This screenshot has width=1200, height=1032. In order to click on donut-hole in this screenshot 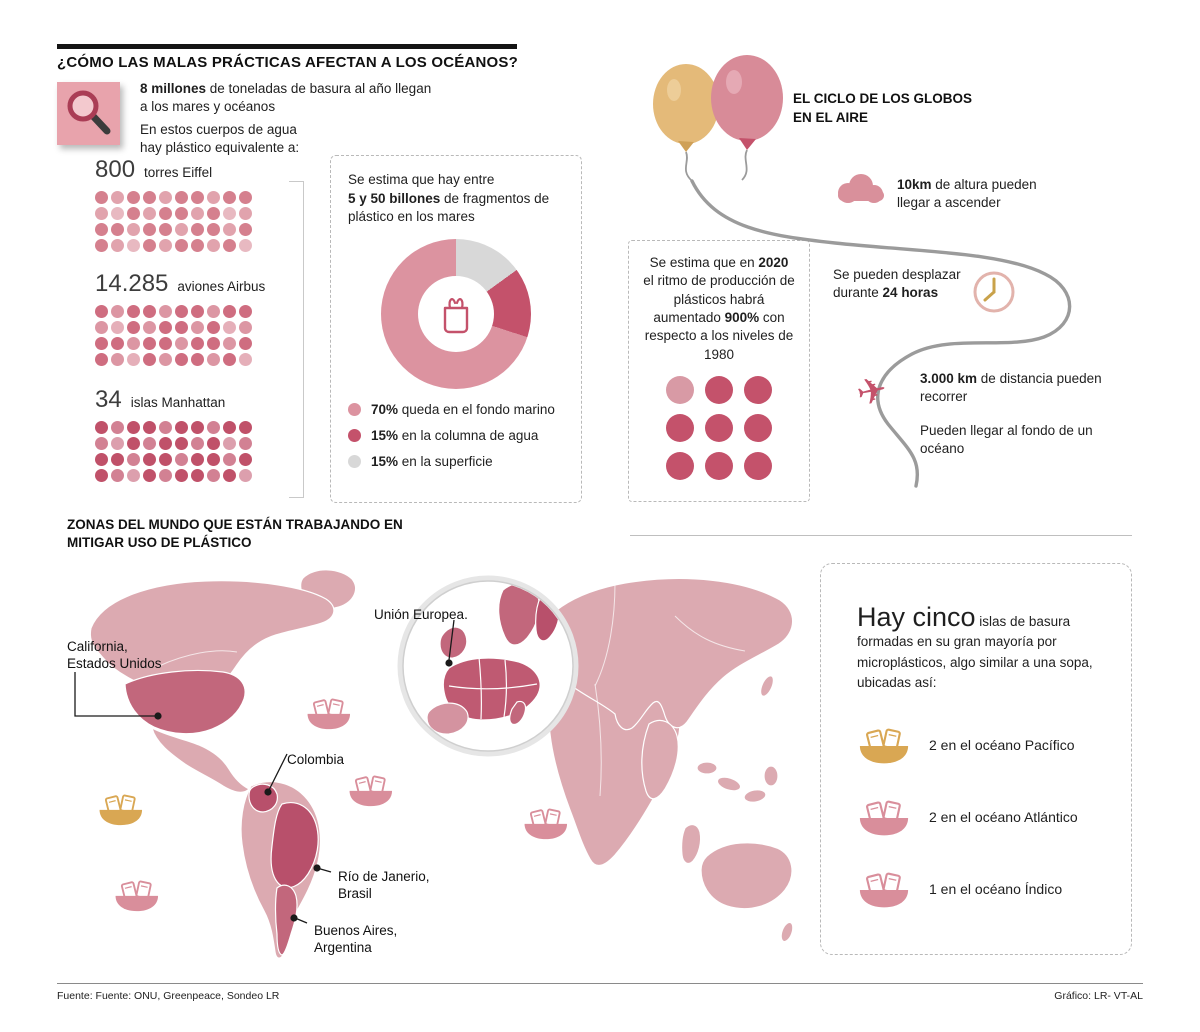, I will do `click(456, 313)`.